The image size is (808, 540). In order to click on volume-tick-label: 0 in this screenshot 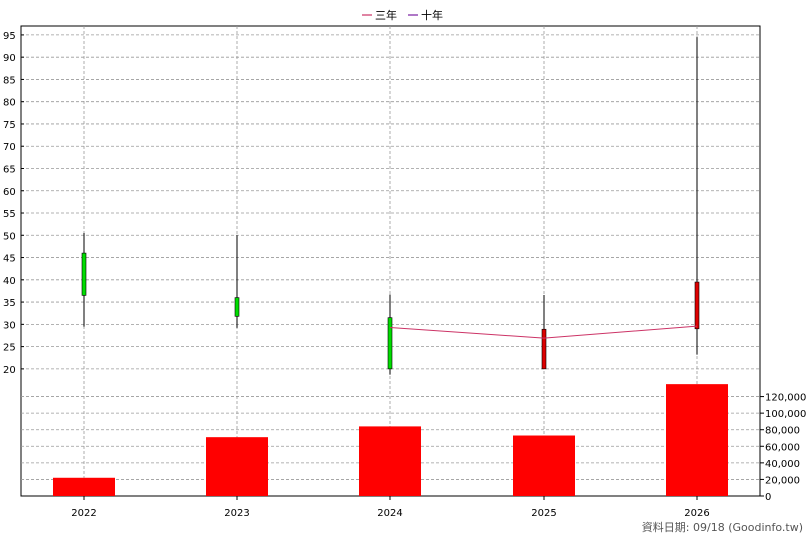, I will do `click(768, 497)`.